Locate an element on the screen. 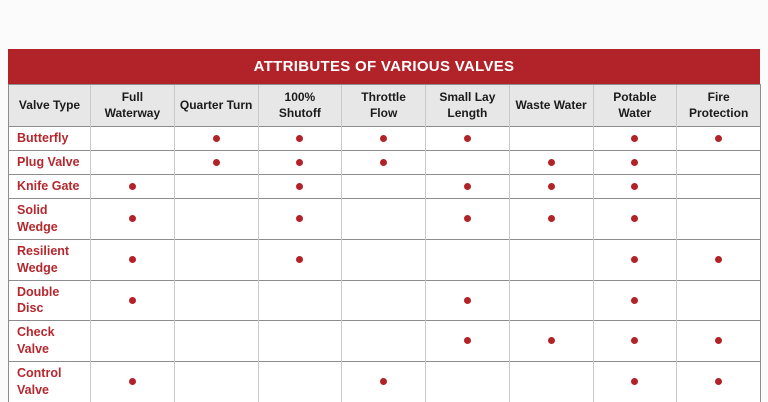 Image resolution: width=768 pixels, height=402 pixels. column-header: Valve Type is located at coordinates (49, 105).